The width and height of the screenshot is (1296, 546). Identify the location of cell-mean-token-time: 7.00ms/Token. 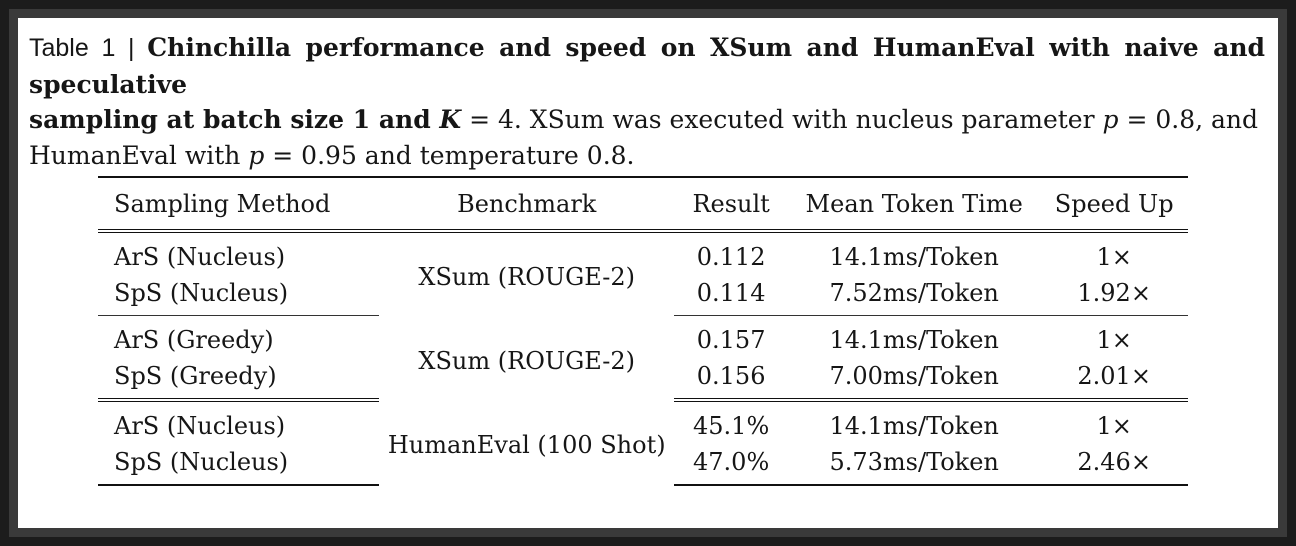
(914, 380).